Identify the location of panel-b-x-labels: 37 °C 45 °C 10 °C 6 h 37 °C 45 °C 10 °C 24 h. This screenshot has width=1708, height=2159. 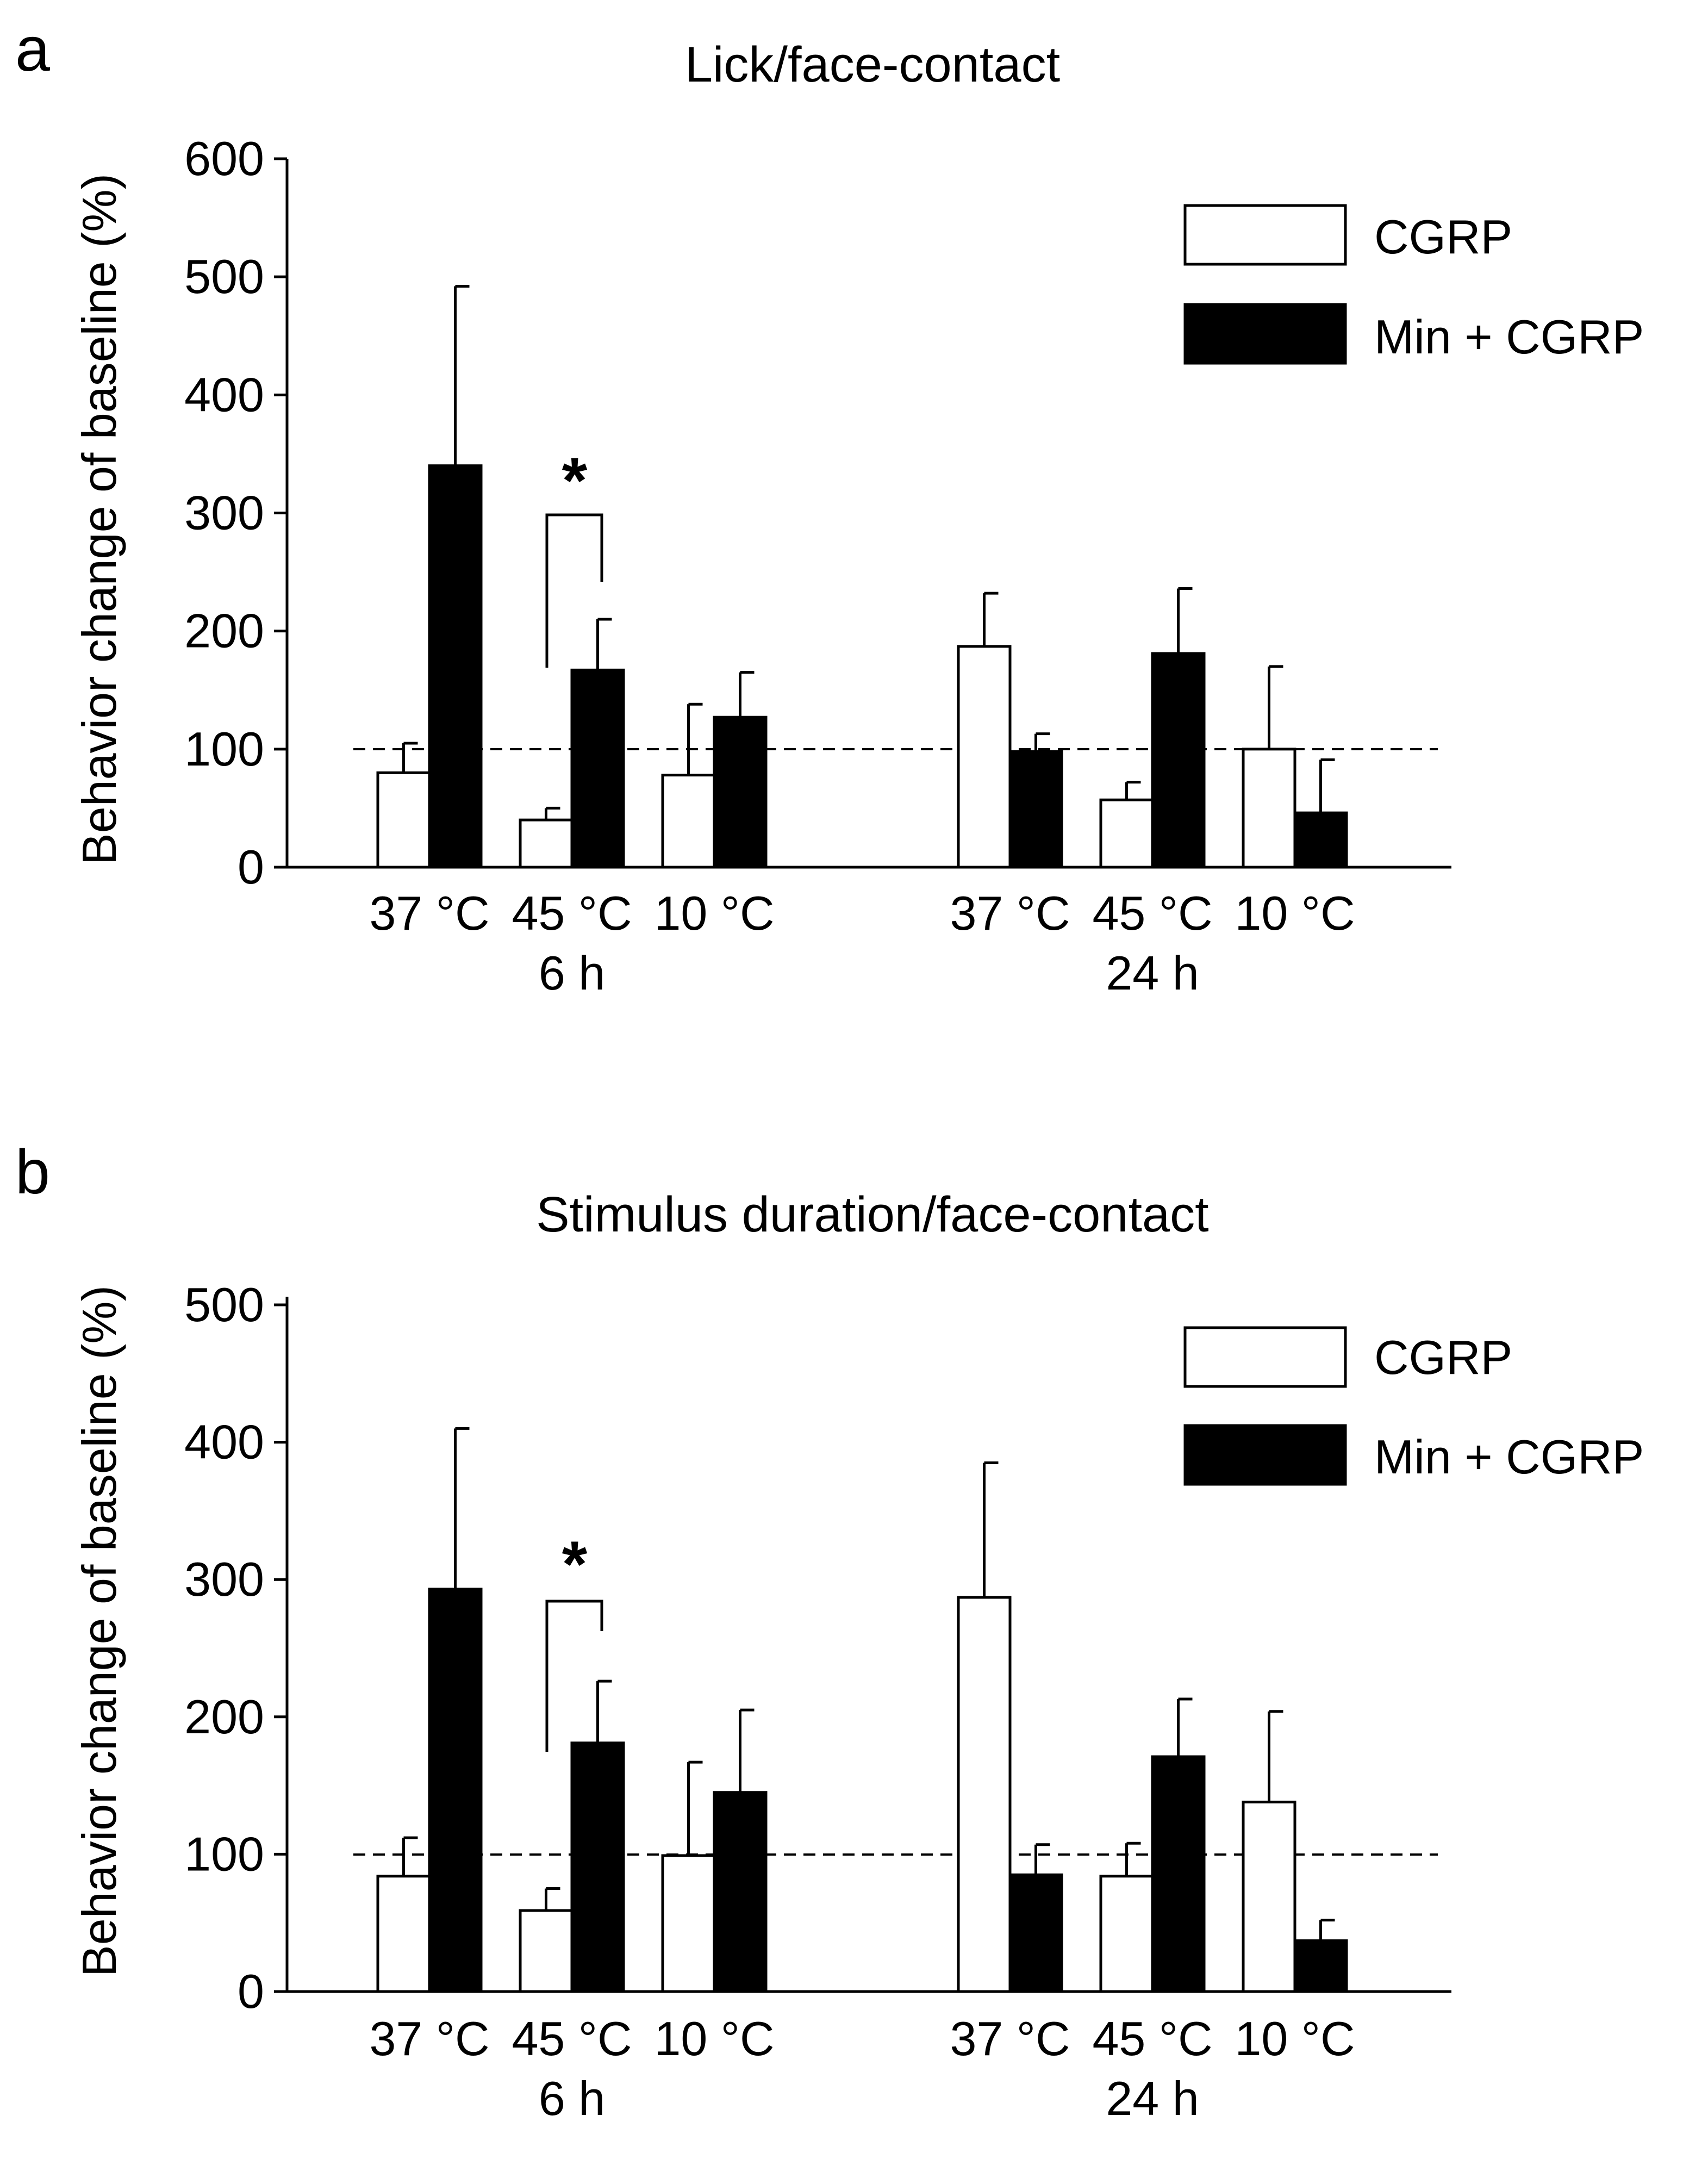
(862, 2068).